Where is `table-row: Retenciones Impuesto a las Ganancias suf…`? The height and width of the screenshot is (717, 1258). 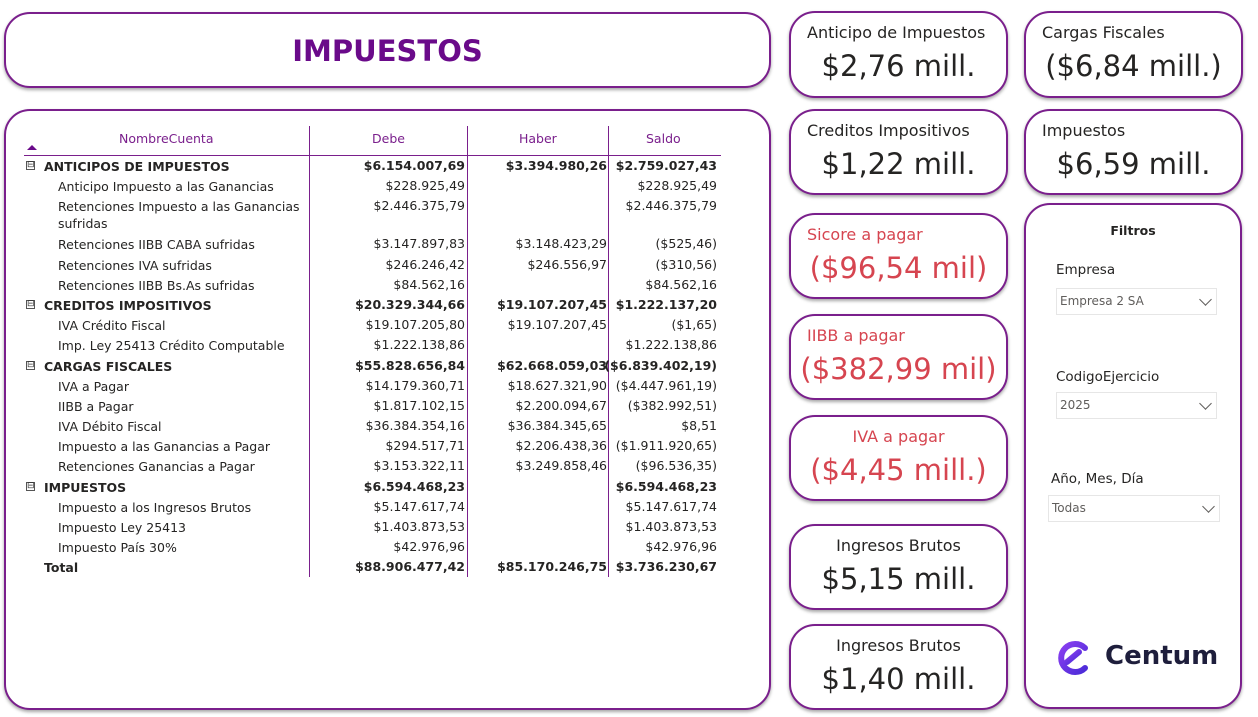 table-row: Retenciones Impuesto a las Ganancias suf… is located at coordinates (372, 215).